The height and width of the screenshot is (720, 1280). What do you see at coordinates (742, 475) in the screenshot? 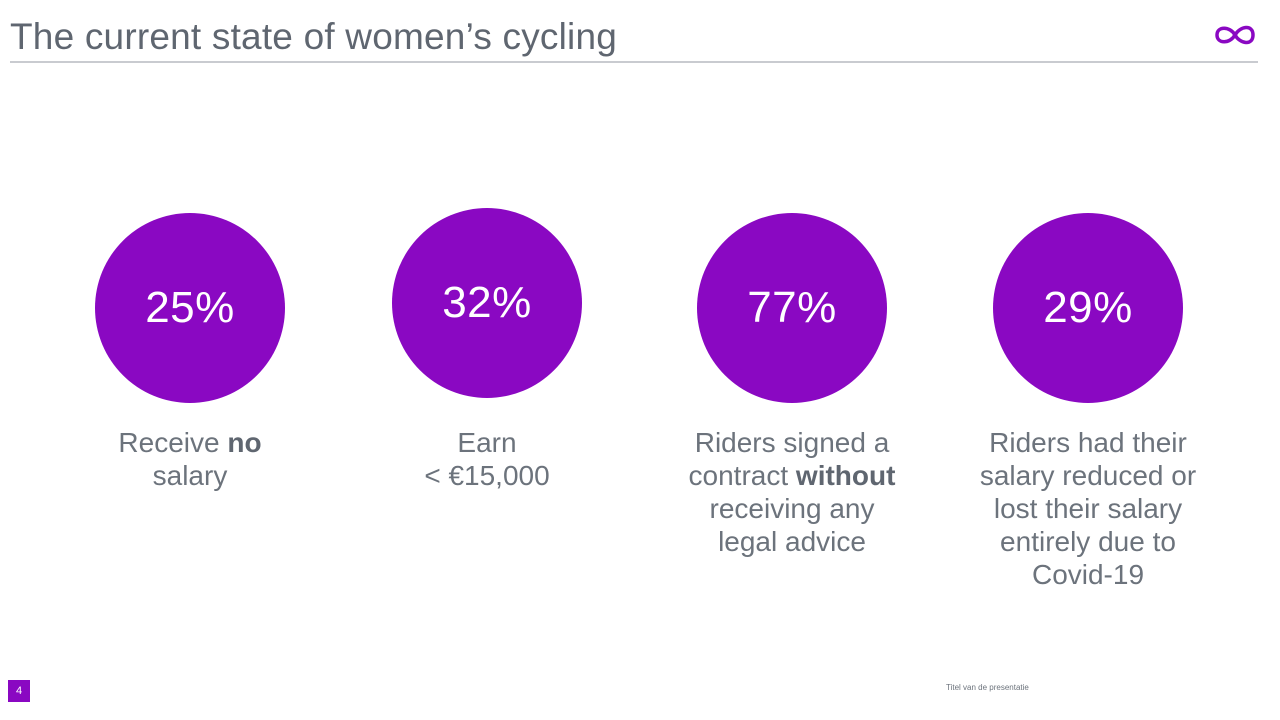
I see `caption-line: contract` at bounding box center [742, 475].